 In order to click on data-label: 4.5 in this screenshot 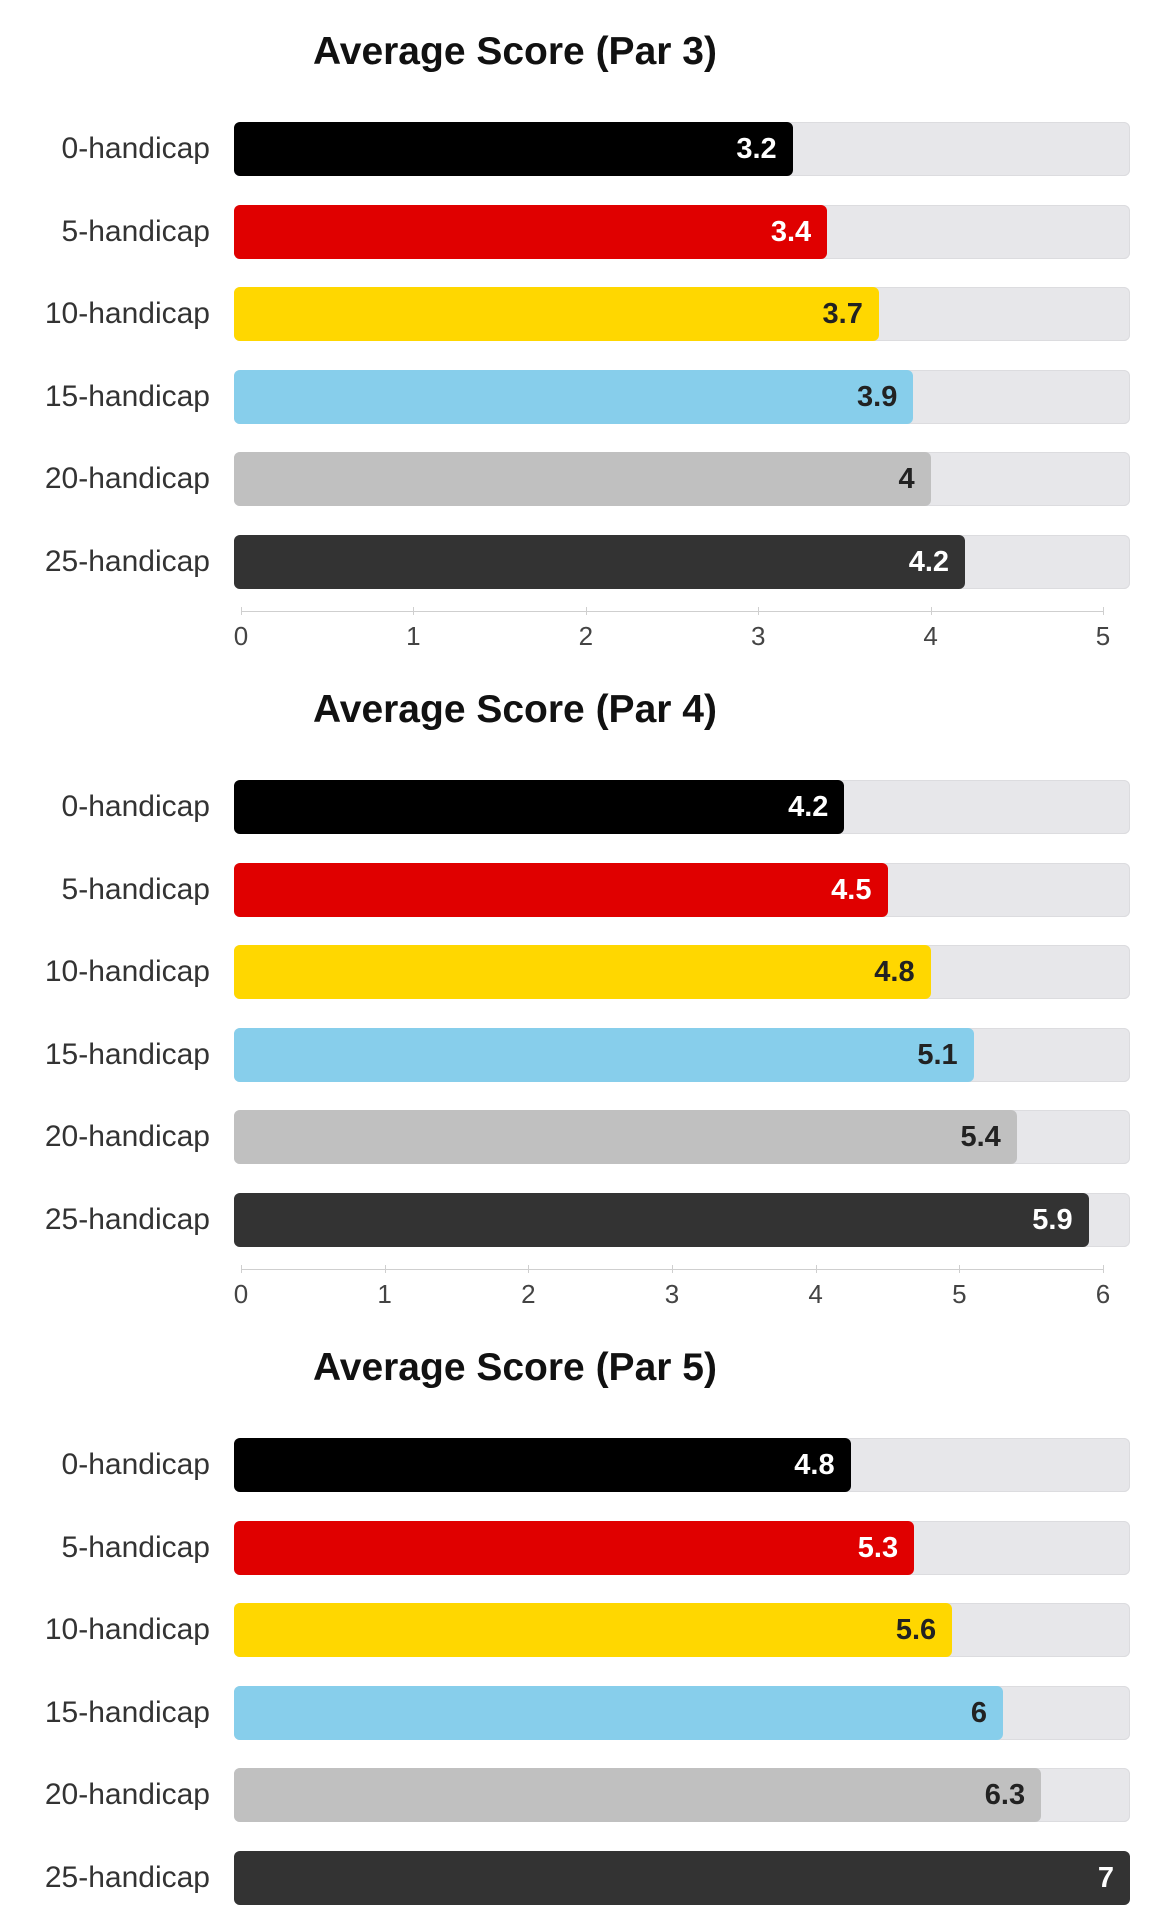, I will do `click(851, 889)`.